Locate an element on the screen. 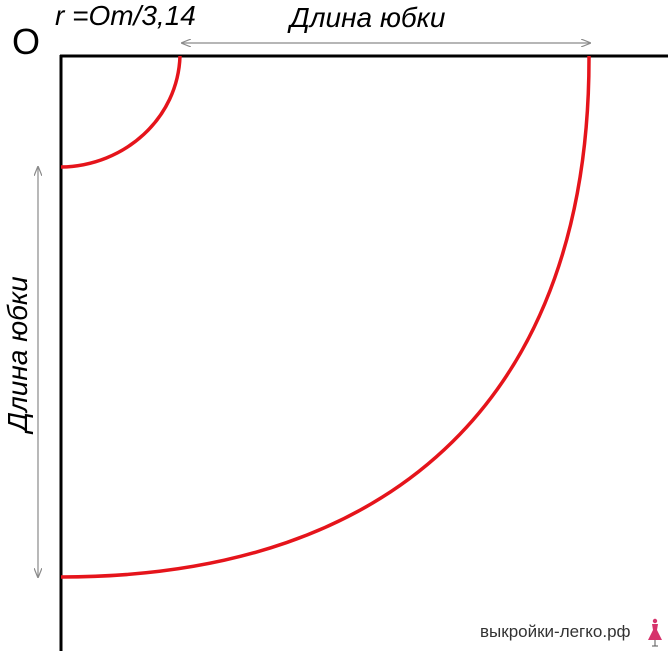 This screenshot has width=670, height=653. skirt-length-label-side: Длина юбки is located at coordinates (17, 354).